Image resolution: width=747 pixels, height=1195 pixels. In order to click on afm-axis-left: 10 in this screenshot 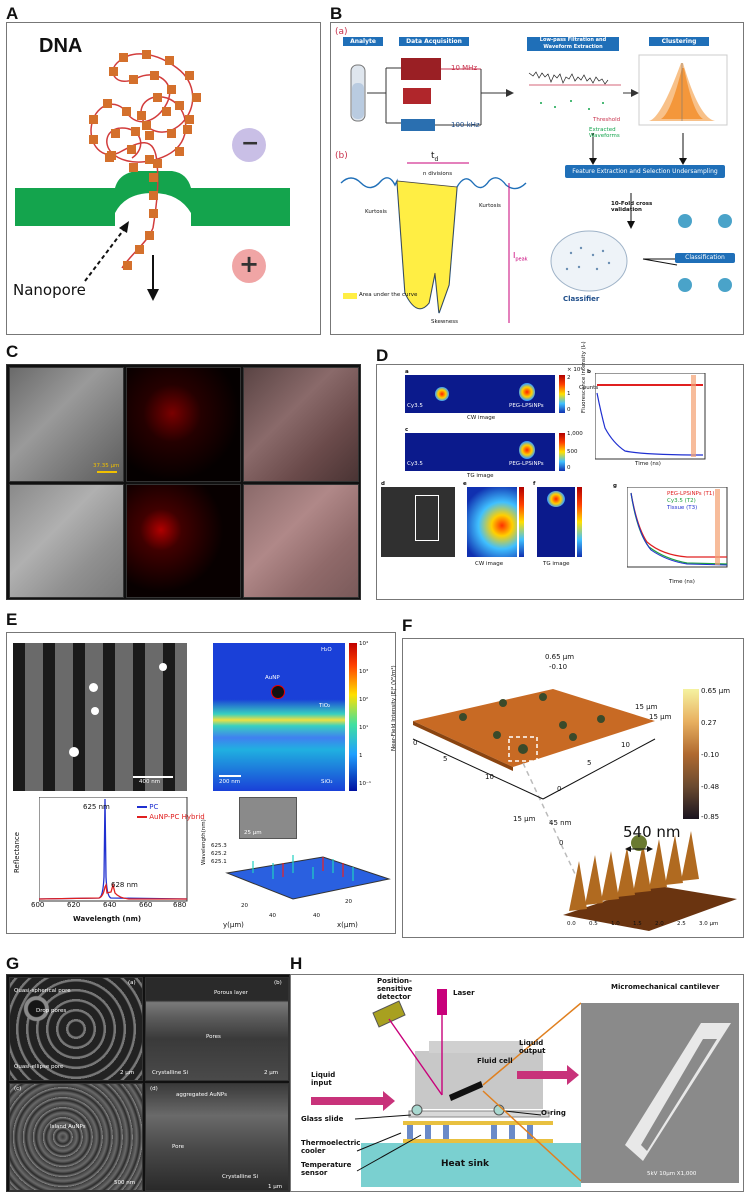, I will do `click(489, 777)`.